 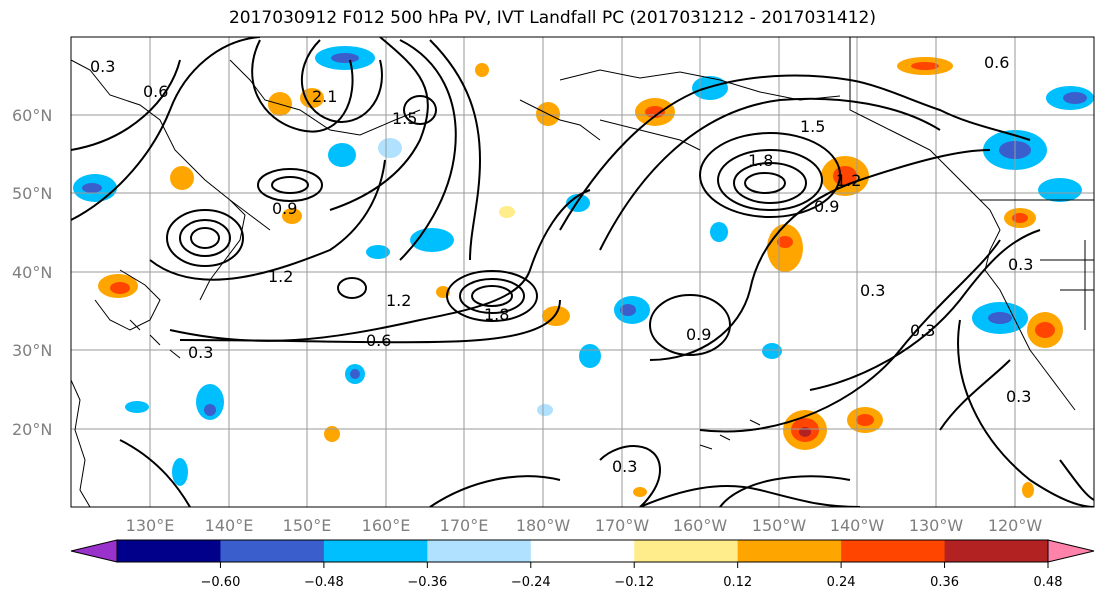 What do you see at coordinates (857, 525) in the screenshot?
I see `lon-label: 140°W` at bounding box center [857, 525].